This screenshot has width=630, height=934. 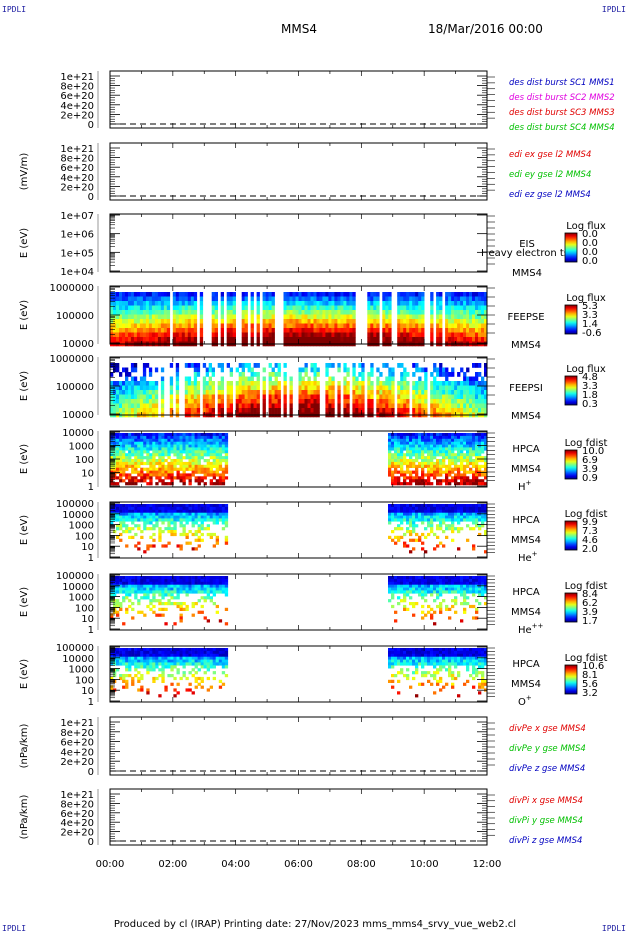 What do you see at coordinates (571, 535) in the screenshot?
I see `colorbar` at bounding box center [571, 535].